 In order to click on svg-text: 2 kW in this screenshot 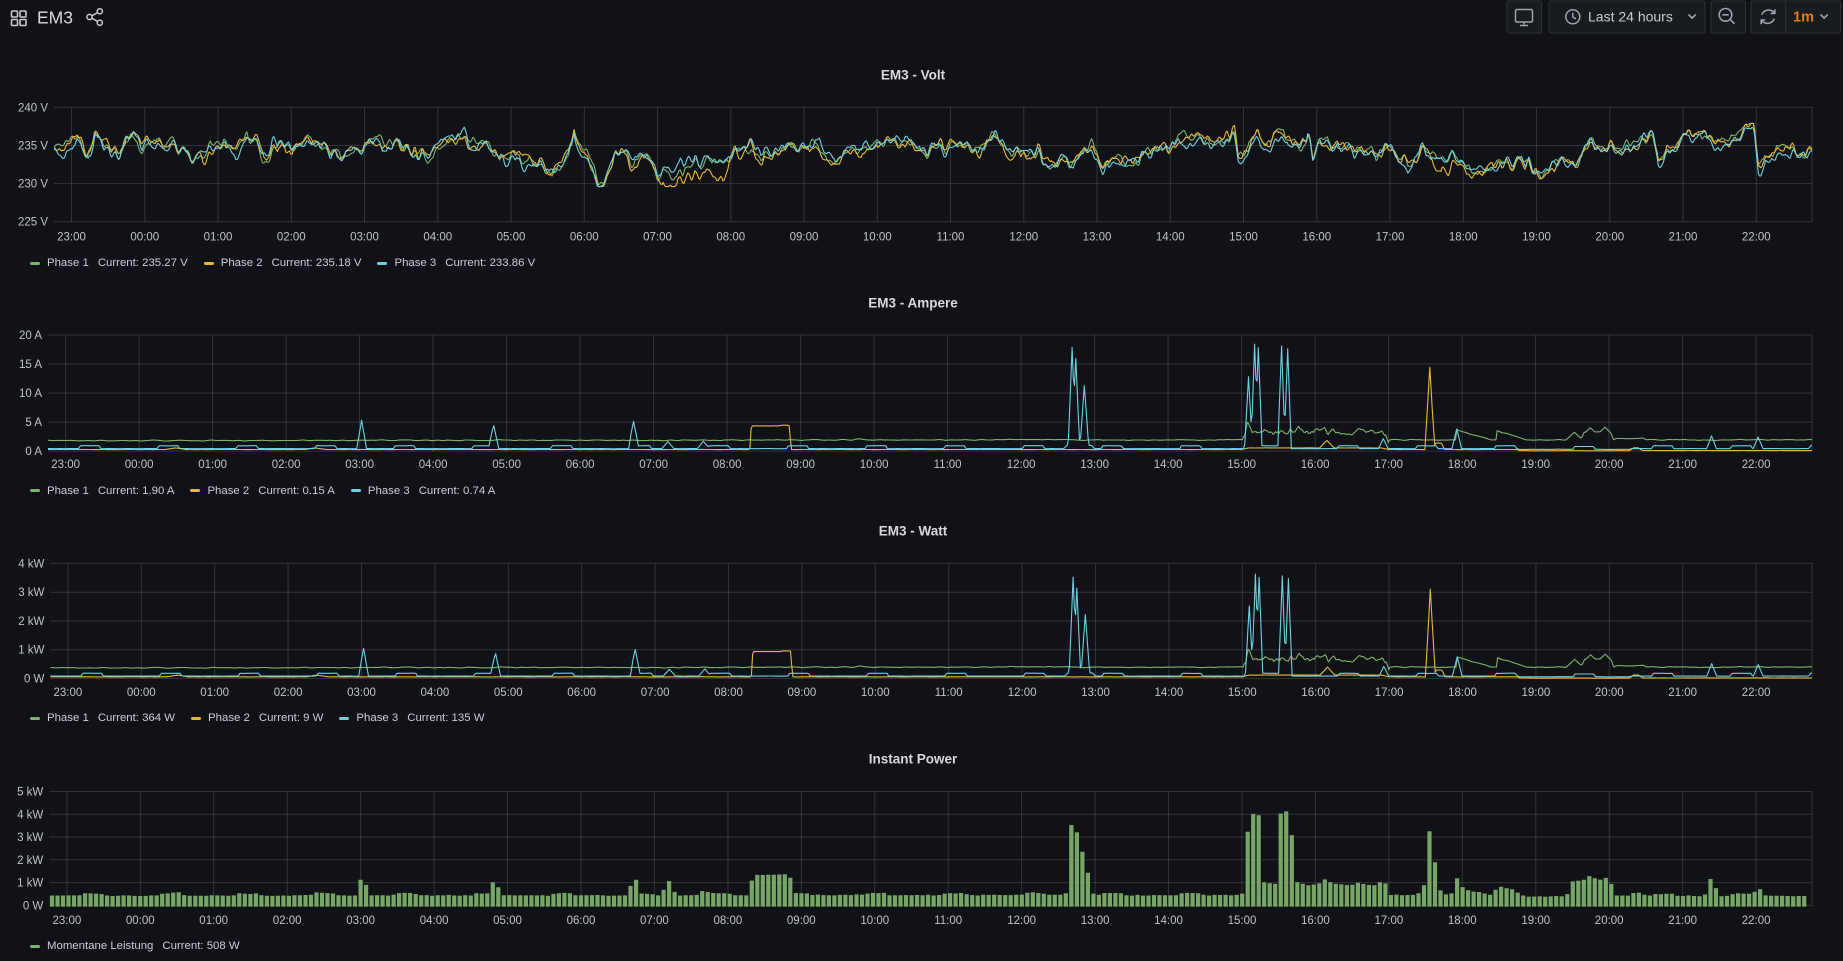, I will do `click(30, 861)`.